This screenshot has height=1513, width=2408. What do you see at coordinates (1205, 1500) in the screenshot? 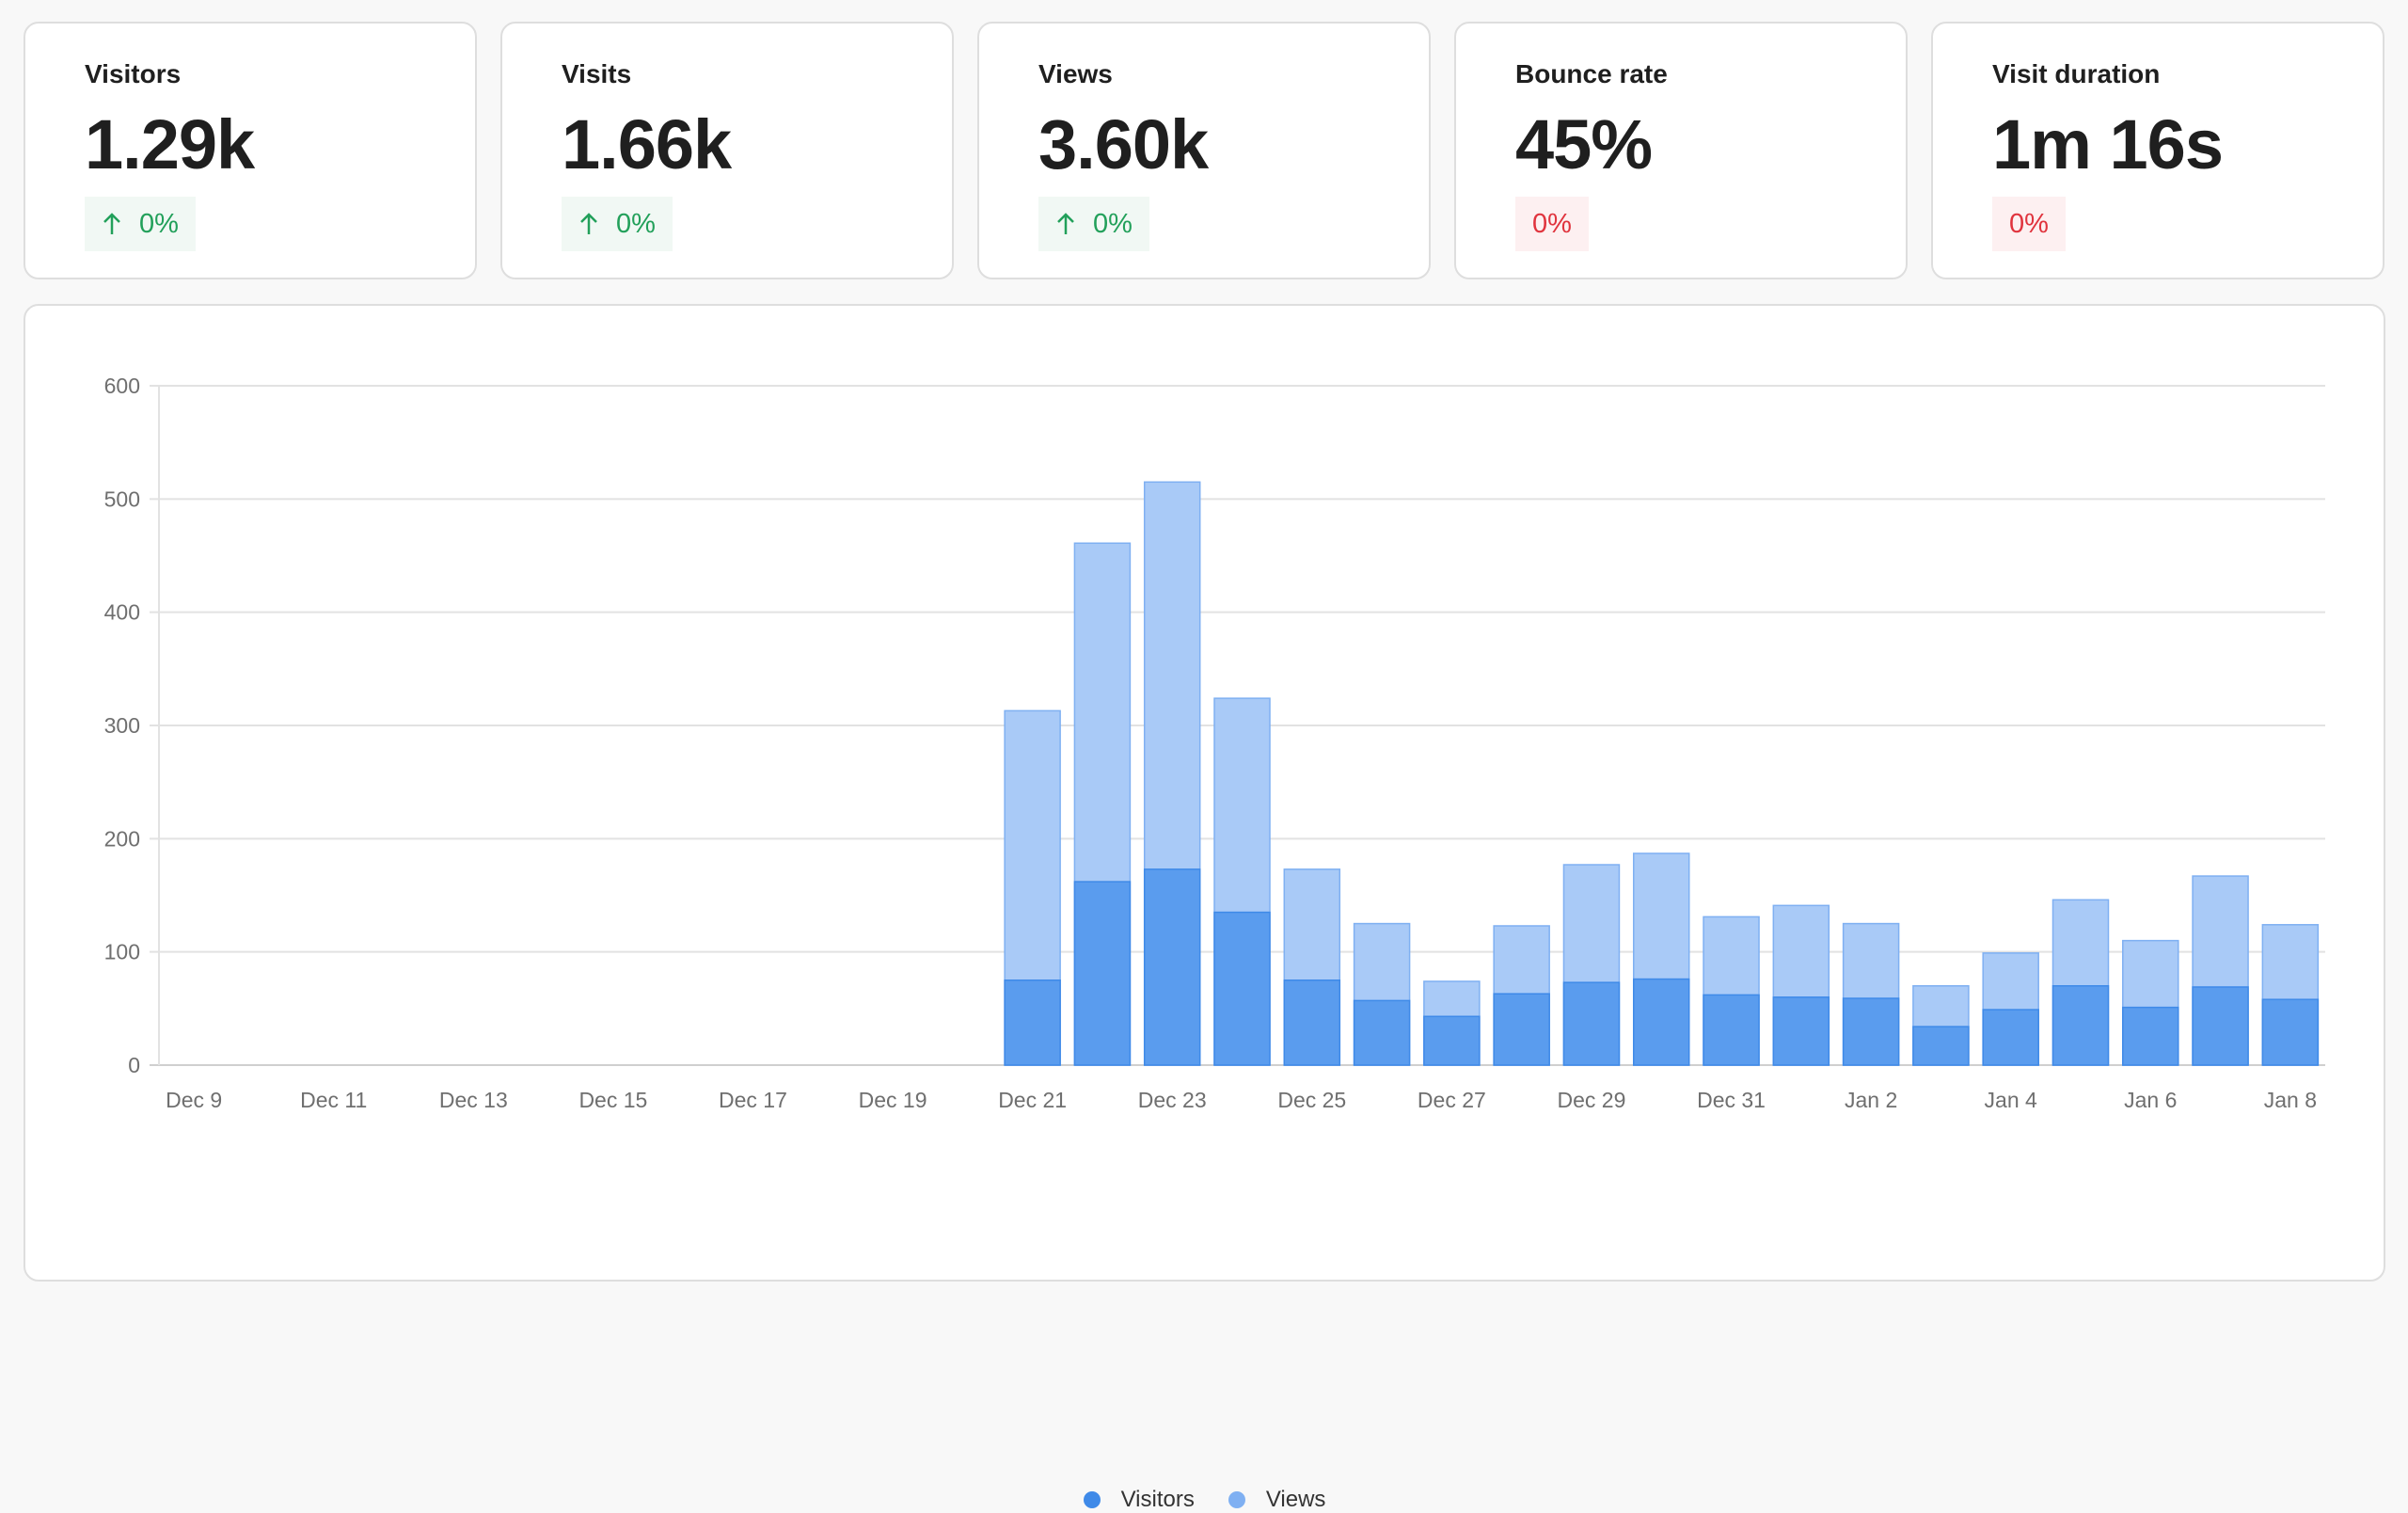
I see `chart-legend: Visitors Views` at bounding box center [1205, 1500].